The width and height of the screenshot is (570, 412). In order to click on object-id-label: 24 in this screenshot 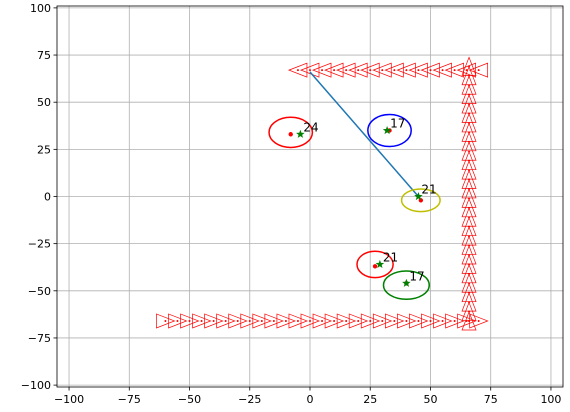, I will do `click(310, 127)`.